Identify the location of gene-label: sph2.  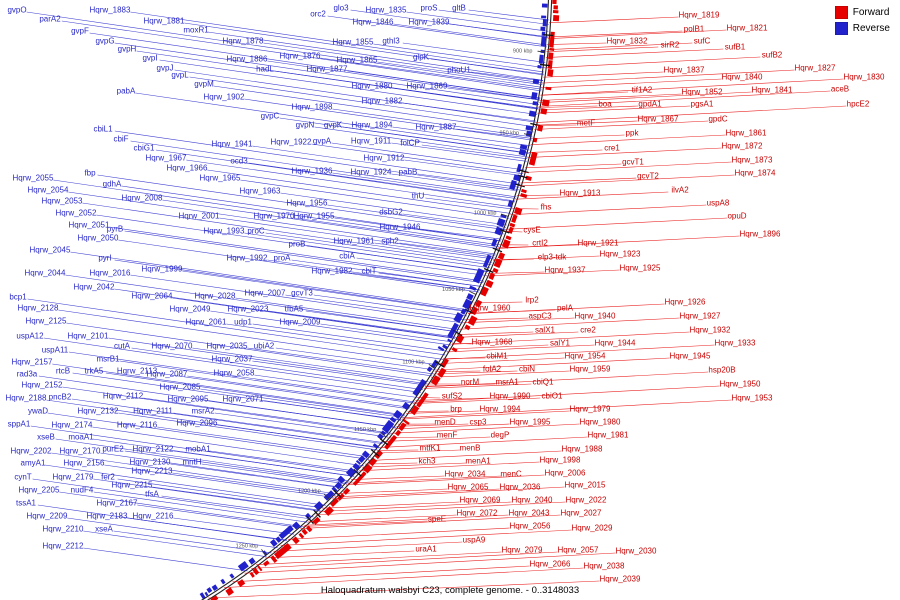
(390, 241).